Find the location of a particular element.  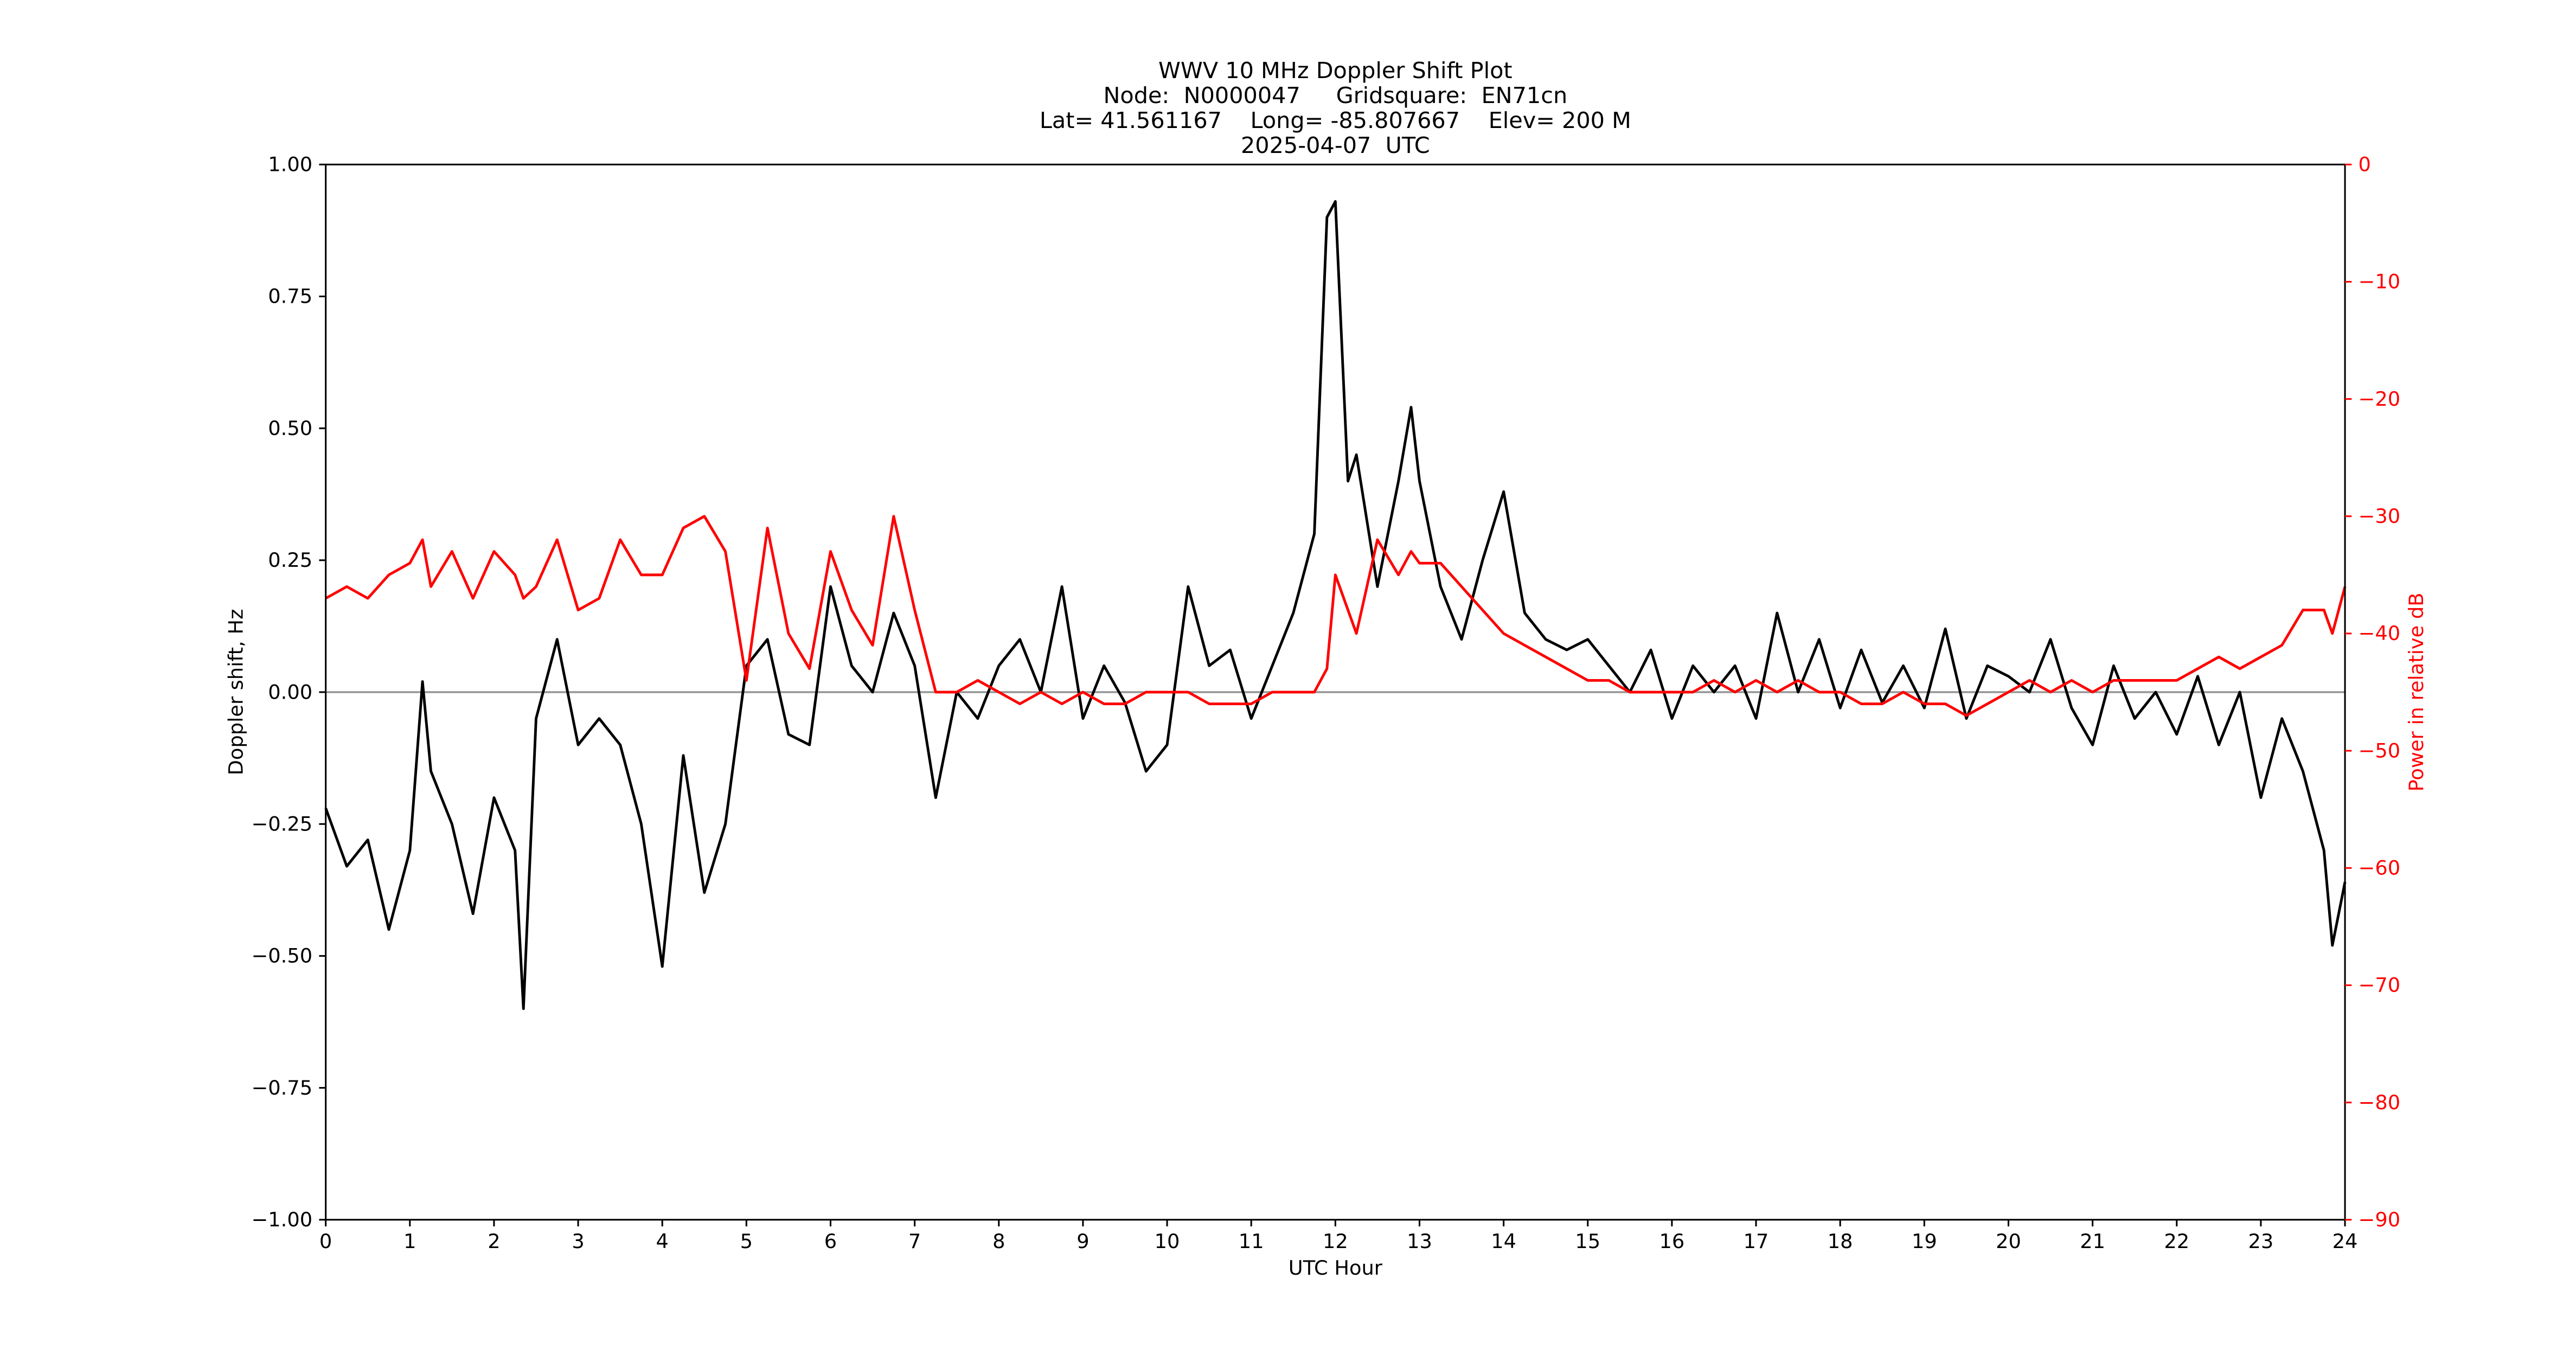

x-tick-label: 2 is located at coordinates (494, 1241).